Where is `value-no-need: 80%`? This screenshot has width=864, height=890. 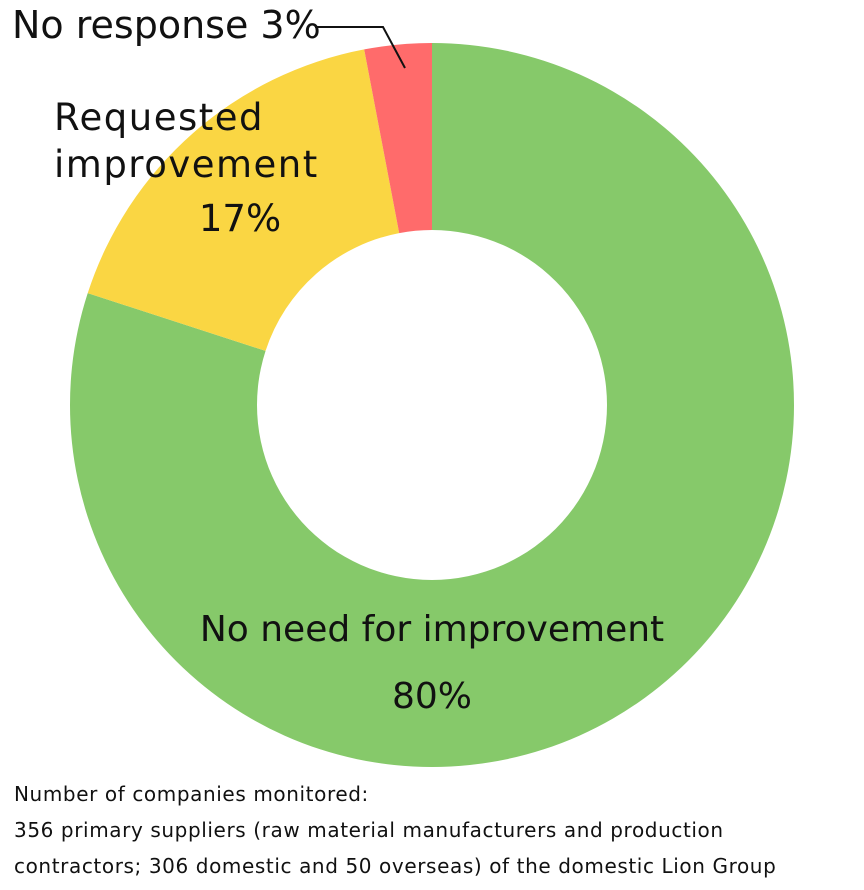 value-no-need: 80% is located at coordinates (432, 696).